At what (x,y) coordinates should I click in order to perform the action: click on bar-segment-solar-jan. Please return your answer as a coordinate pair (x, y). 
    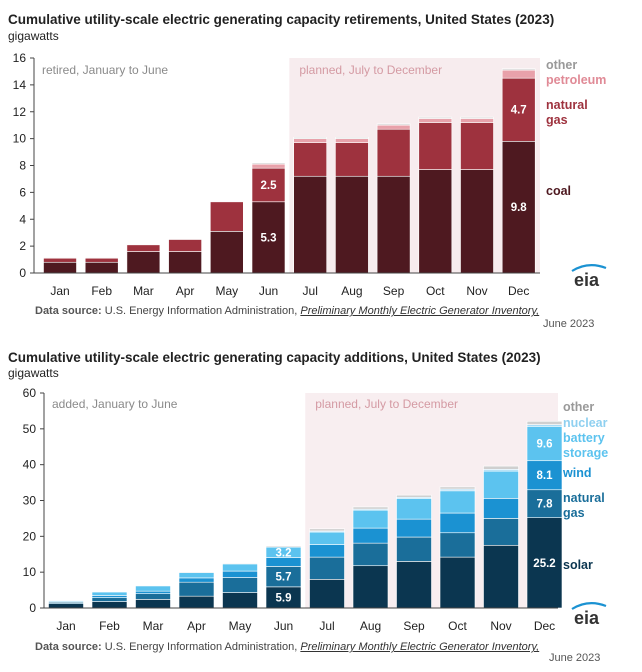
    Looking at the image, I should click on (66, 606).